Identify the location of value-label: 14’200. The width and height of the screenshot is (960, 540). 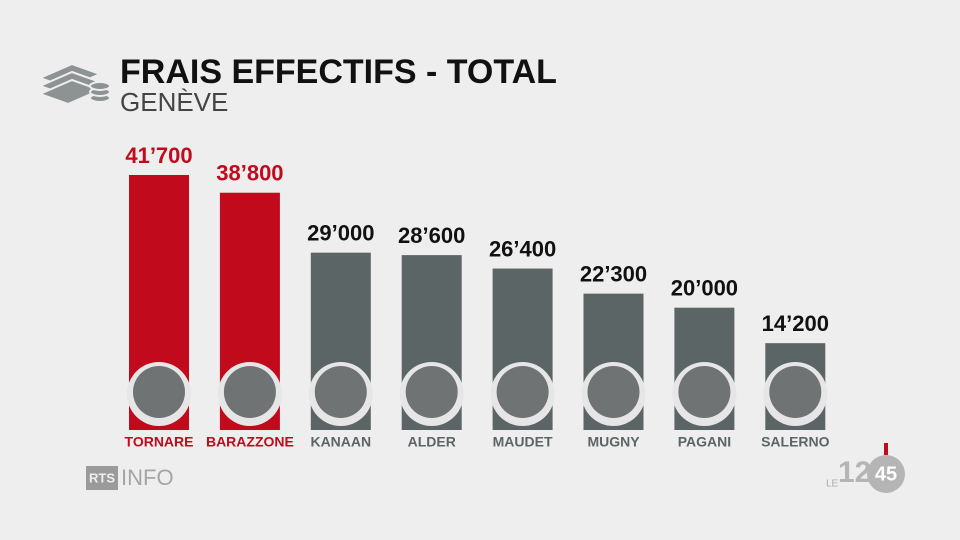
(795, 323).